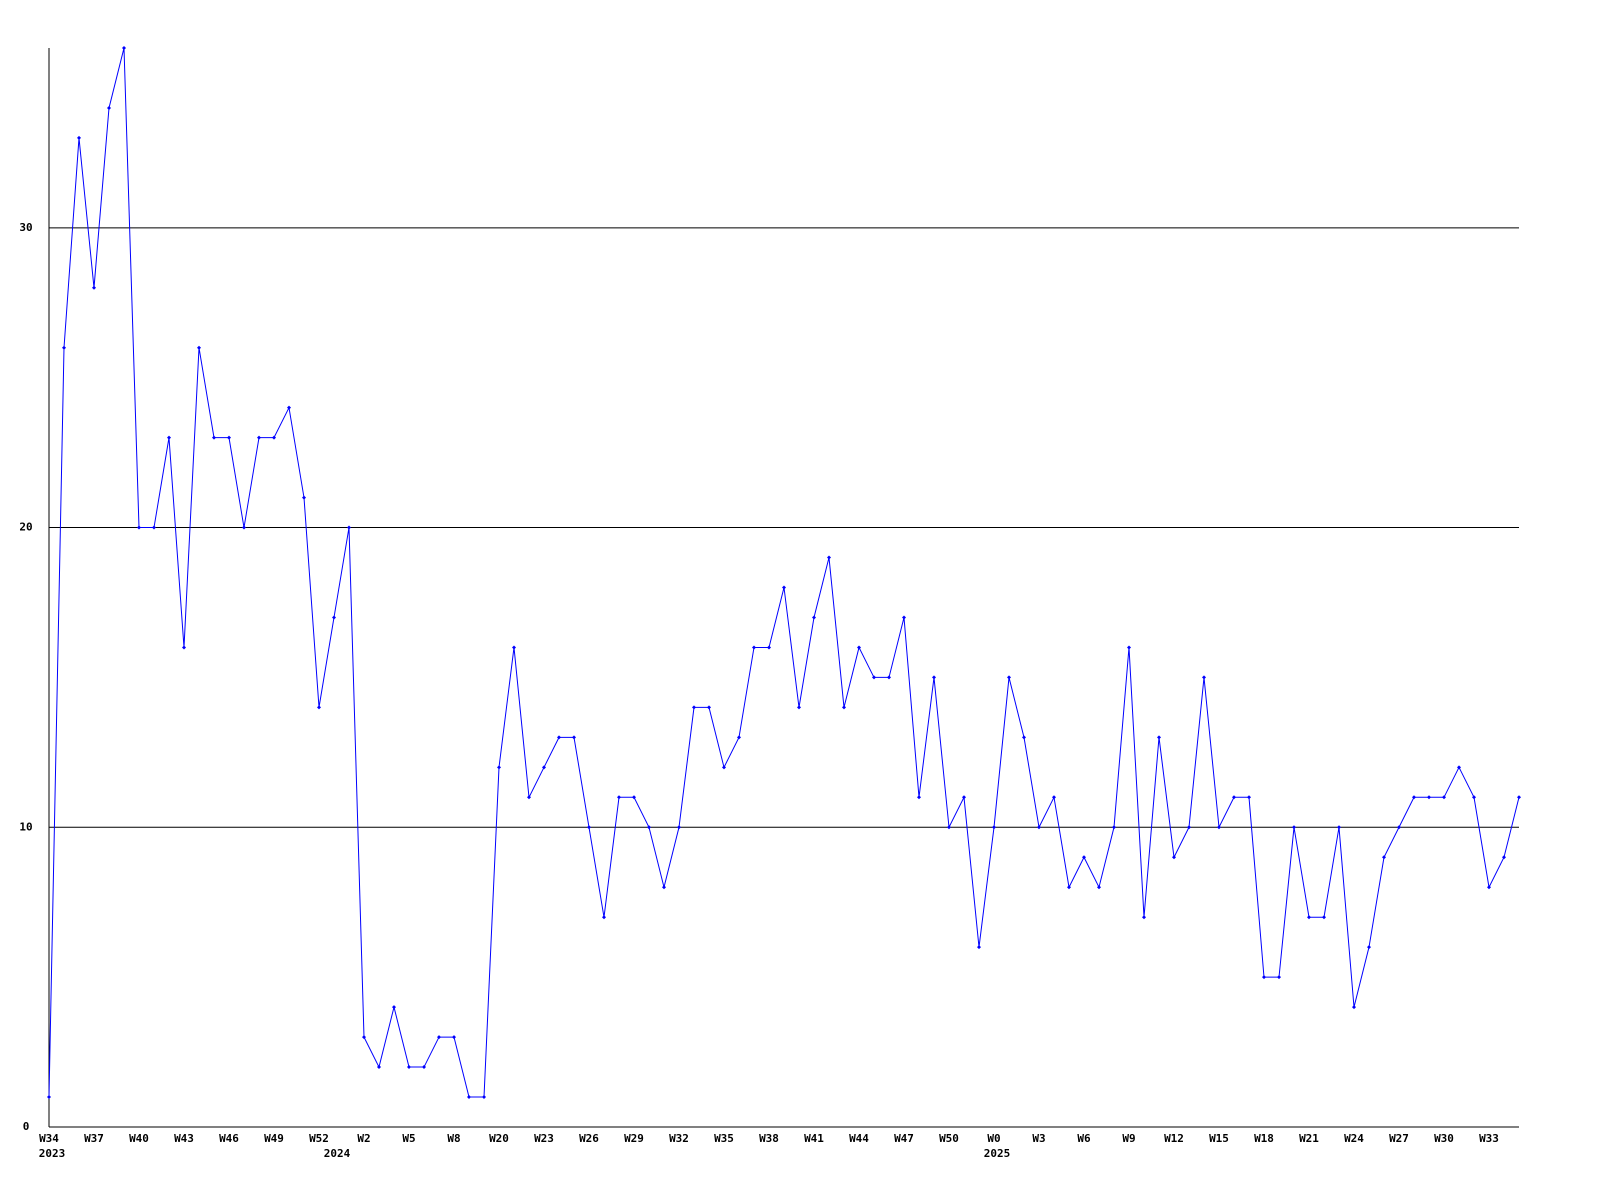 The width and height of the screenshot is (1600, 1200). Describe the element at coordinates (993, 1138) in the screenshot. I see `x-tick-label: W0` at that location.